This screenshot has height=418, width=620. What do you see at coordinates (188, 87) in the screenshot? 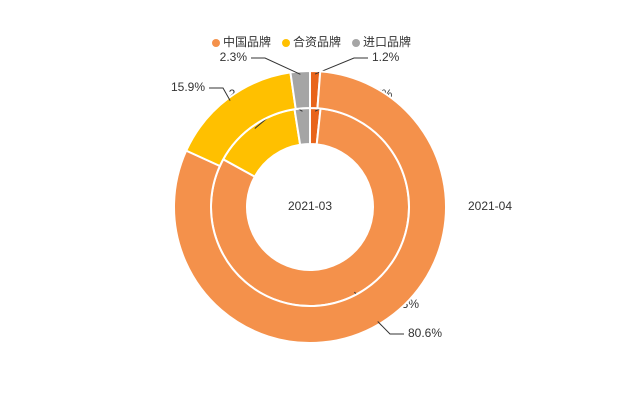
I see `data-label: 15.9%` at bounding box center [188, 87].